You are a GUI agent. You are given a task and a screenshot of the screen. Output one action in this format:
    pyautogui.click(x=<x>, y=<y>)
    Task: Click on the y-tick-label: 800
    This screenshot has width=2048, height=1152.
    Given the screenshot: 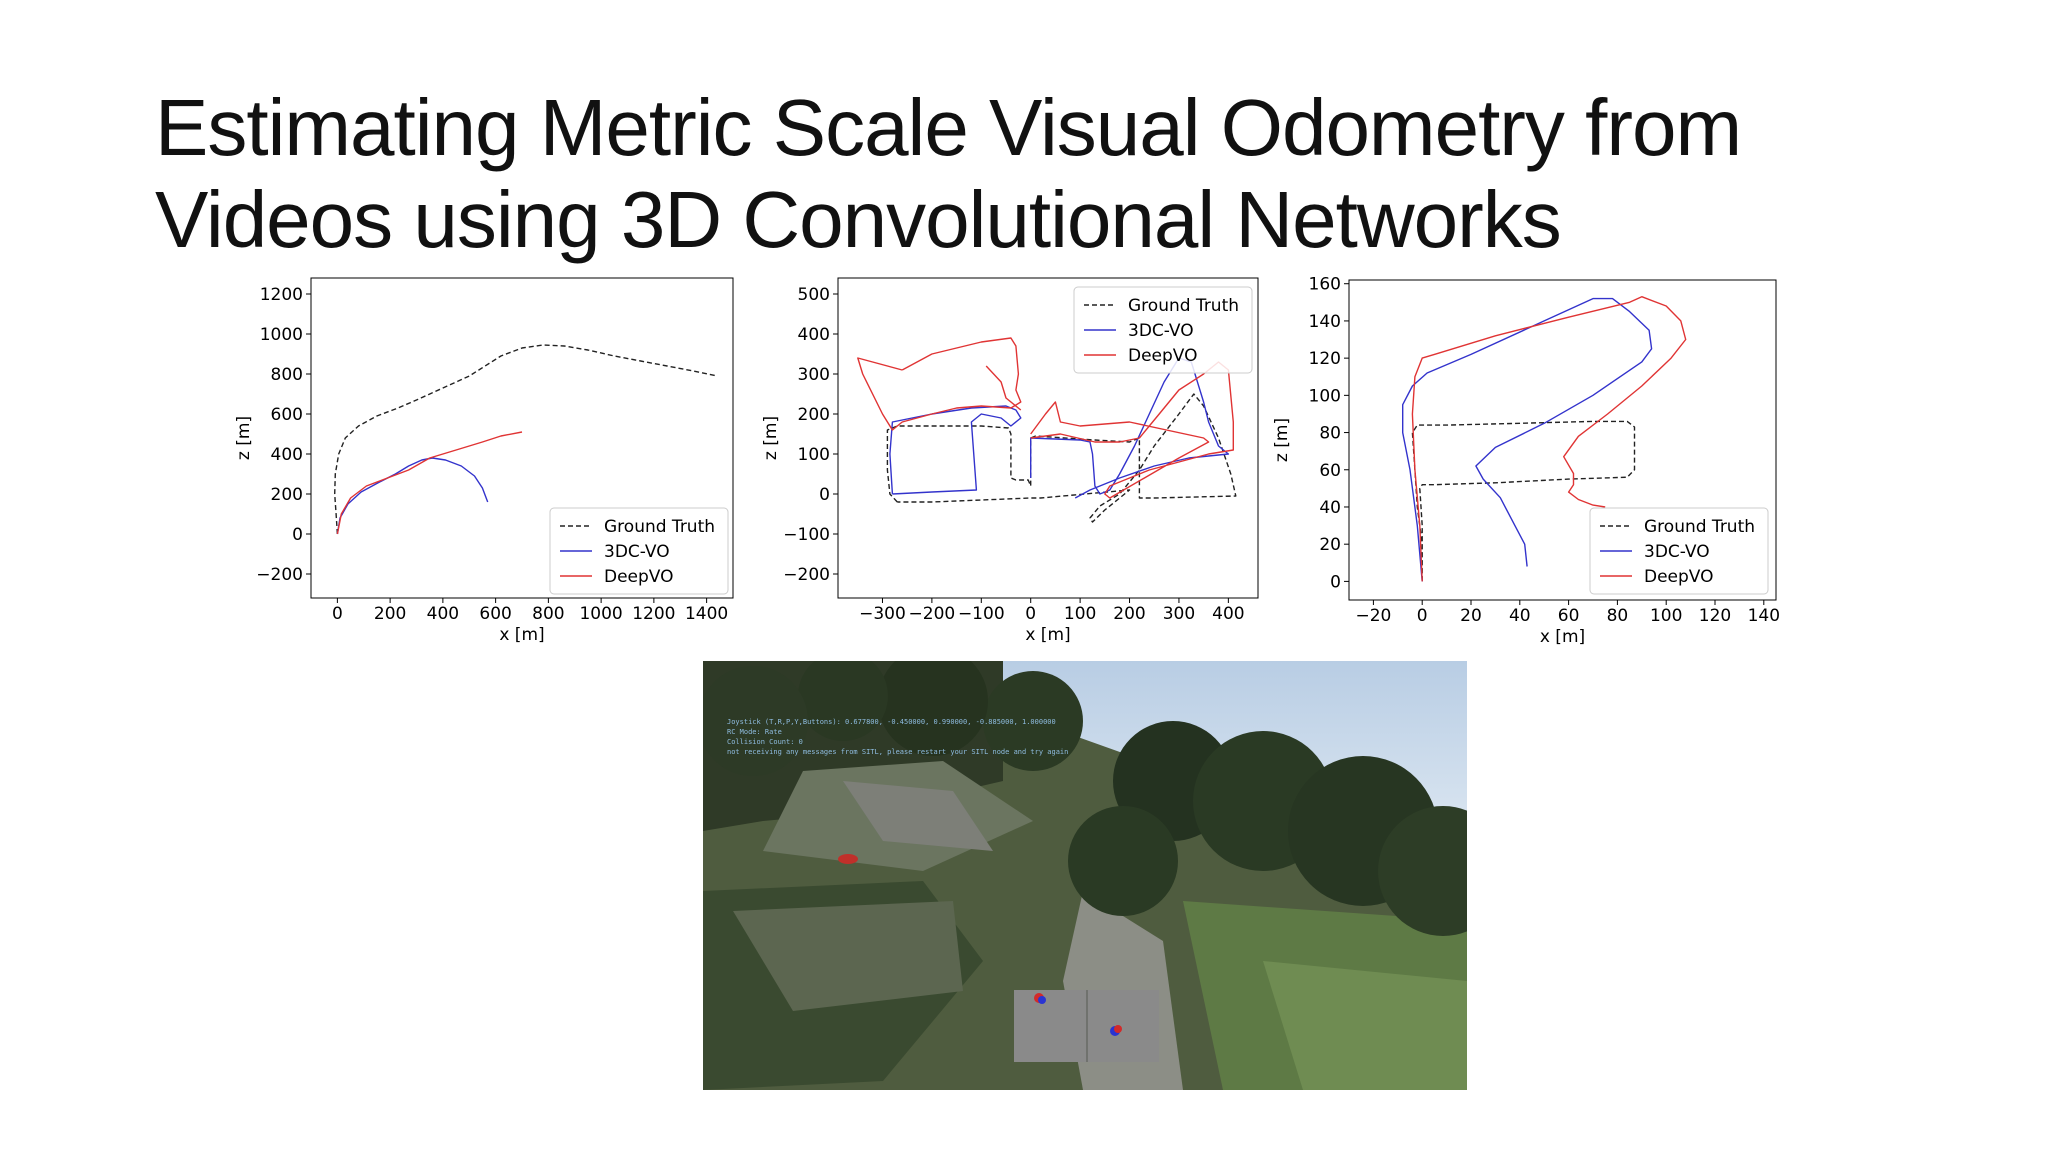 What is the action you would take?
    pyautogui.click(x=287, y=375)
    